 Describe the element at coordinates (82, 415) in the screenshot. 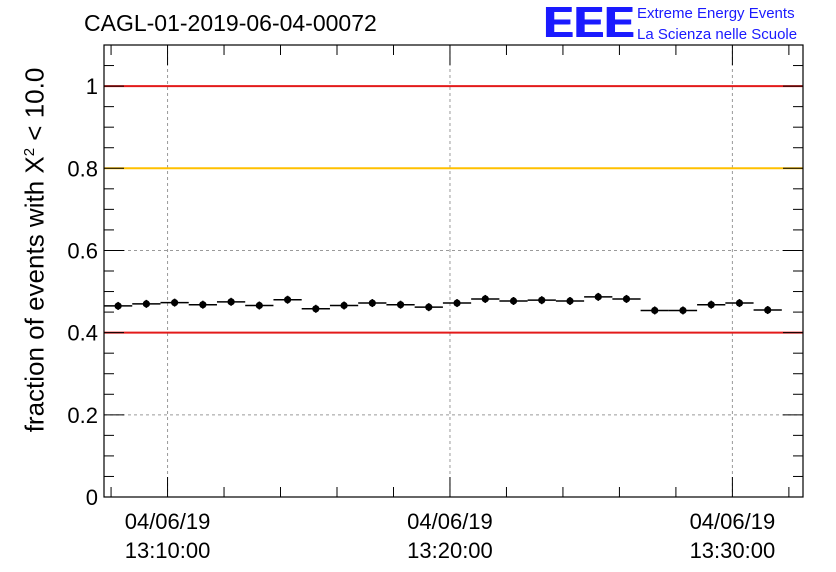

I see `y-tick-label: 0.2` at that location.